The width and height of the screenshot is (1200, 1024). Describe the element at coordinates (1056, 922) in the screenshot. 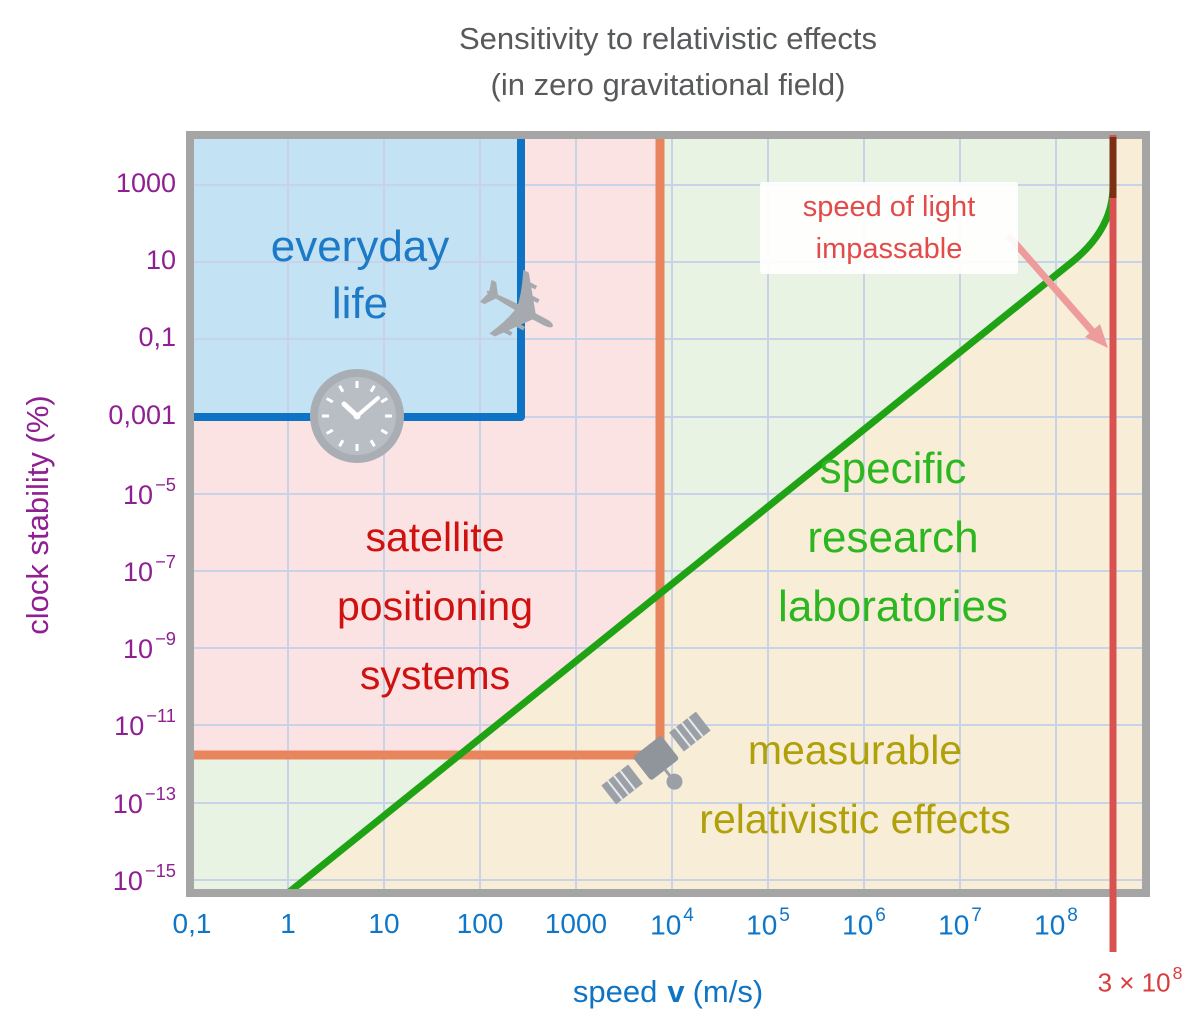

I see `x-axis-tick: 10 8` at that location.